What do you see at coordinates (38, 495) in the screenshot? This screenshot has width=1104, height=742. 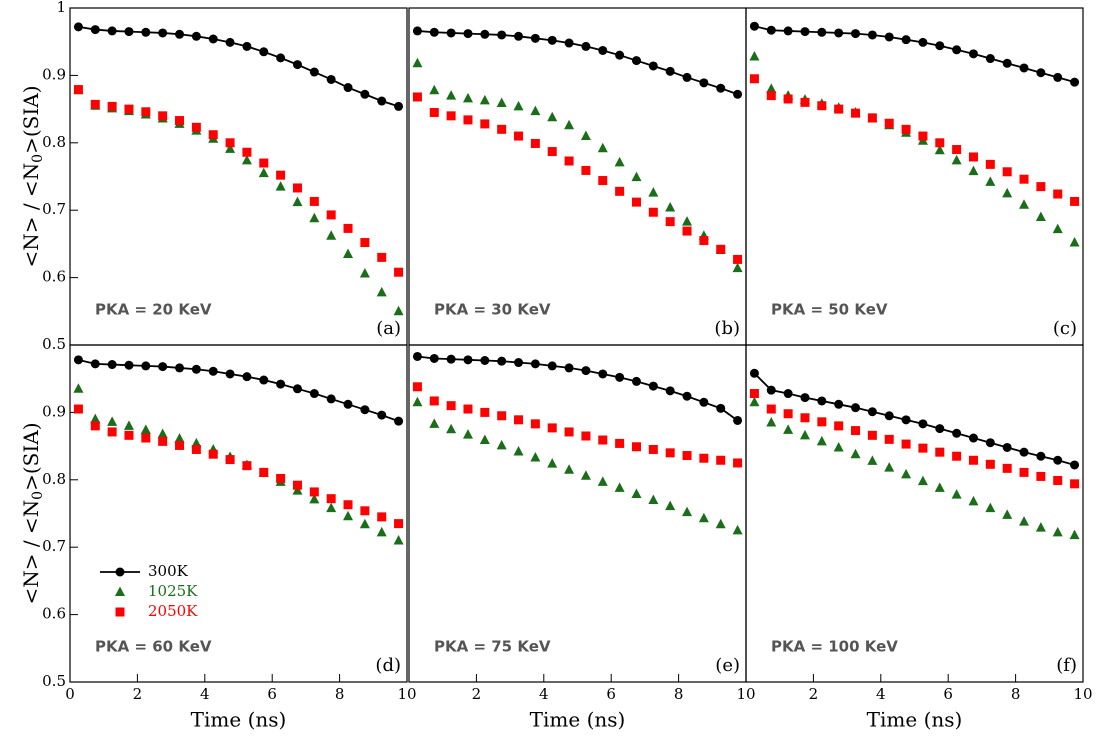 I see `y-axis-label-part: 0` at bounding box center [38, 495].